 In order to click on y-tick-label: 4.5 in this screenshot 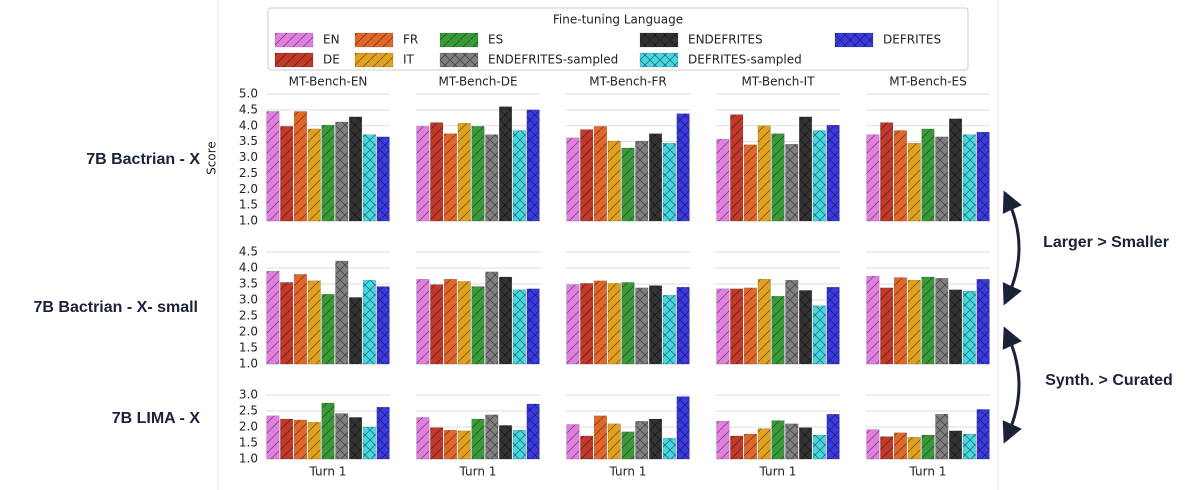, I will do `click(248, 252)`.